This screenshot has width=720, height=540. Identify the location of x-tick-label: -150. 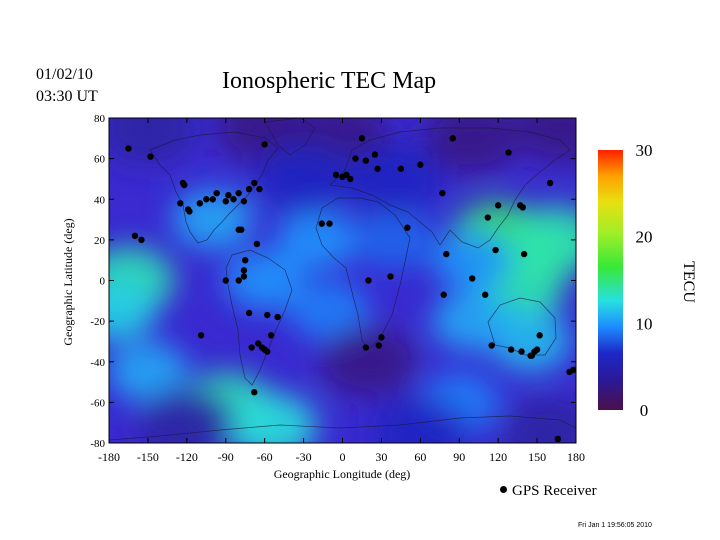
(148, 457).